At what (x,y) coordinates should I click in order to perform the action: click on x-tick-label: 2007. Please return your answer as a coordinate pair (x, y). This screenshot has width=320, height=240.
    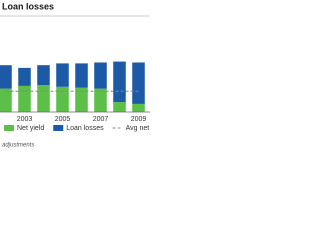
    Looking at the image, I should click on (101, 119).